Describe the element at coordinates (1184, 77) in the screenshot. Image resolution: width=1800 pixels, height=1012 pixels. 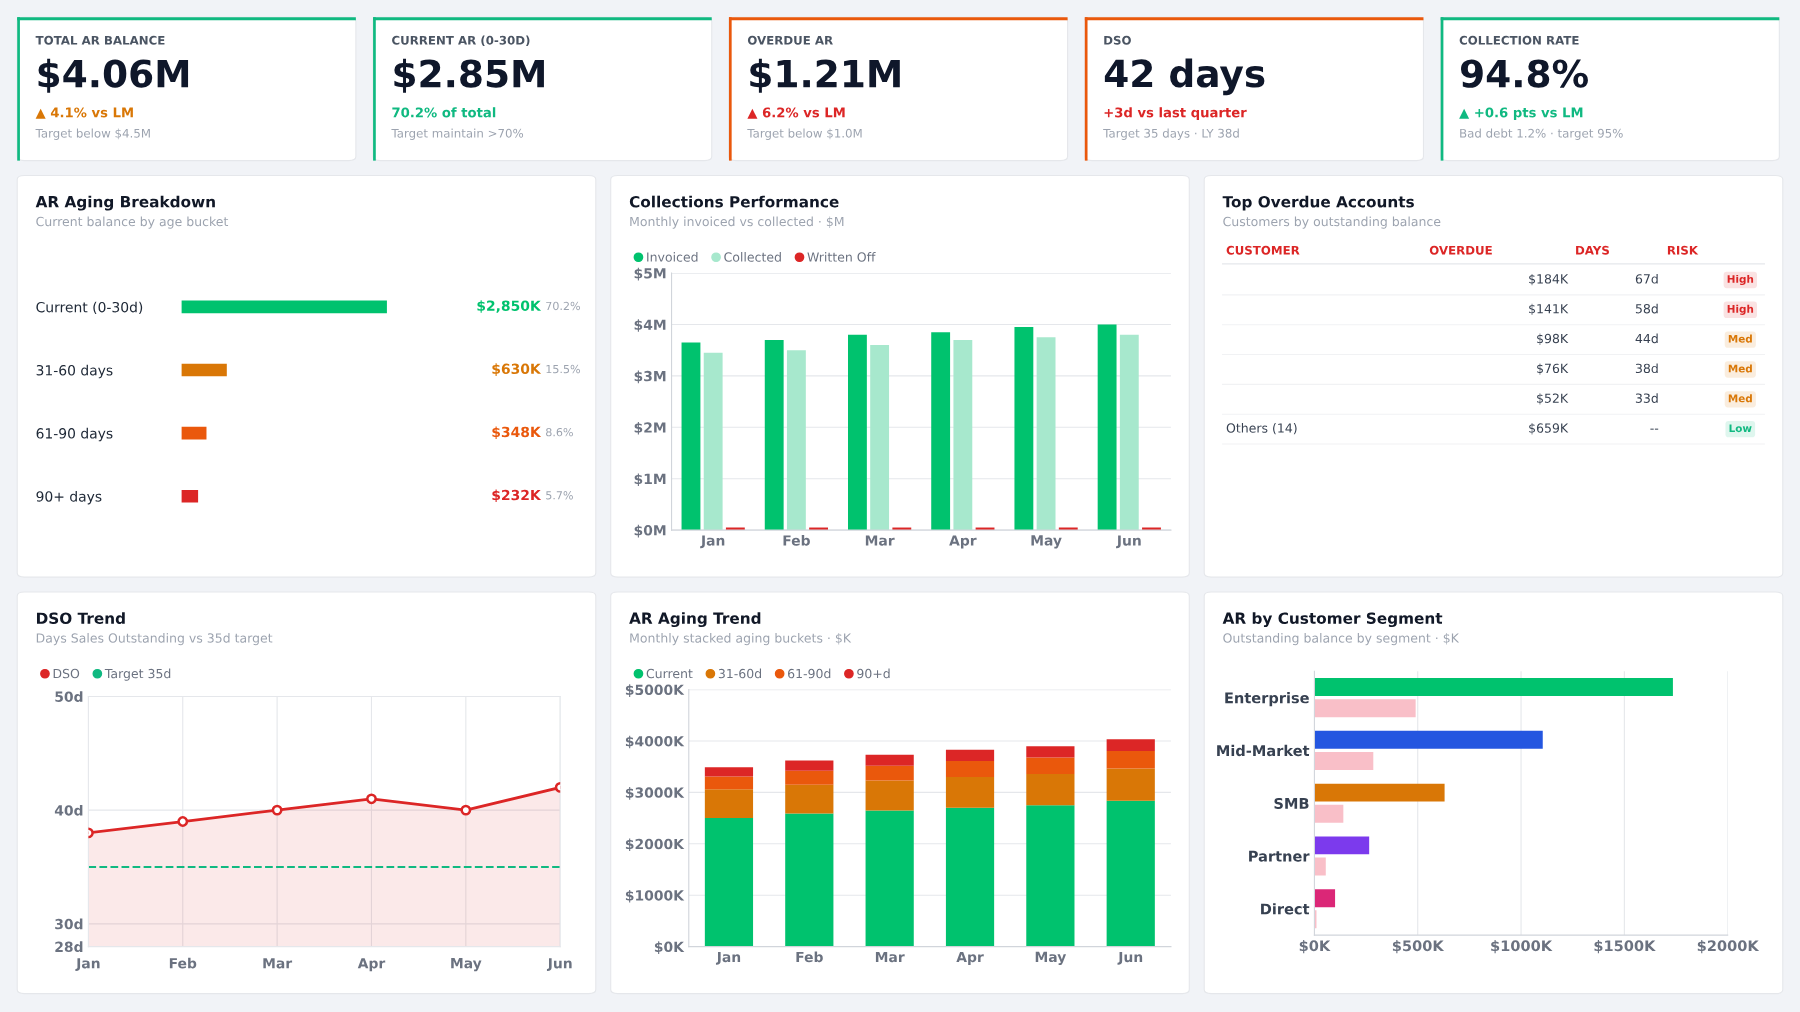
I see `text: 42 days` at that location.